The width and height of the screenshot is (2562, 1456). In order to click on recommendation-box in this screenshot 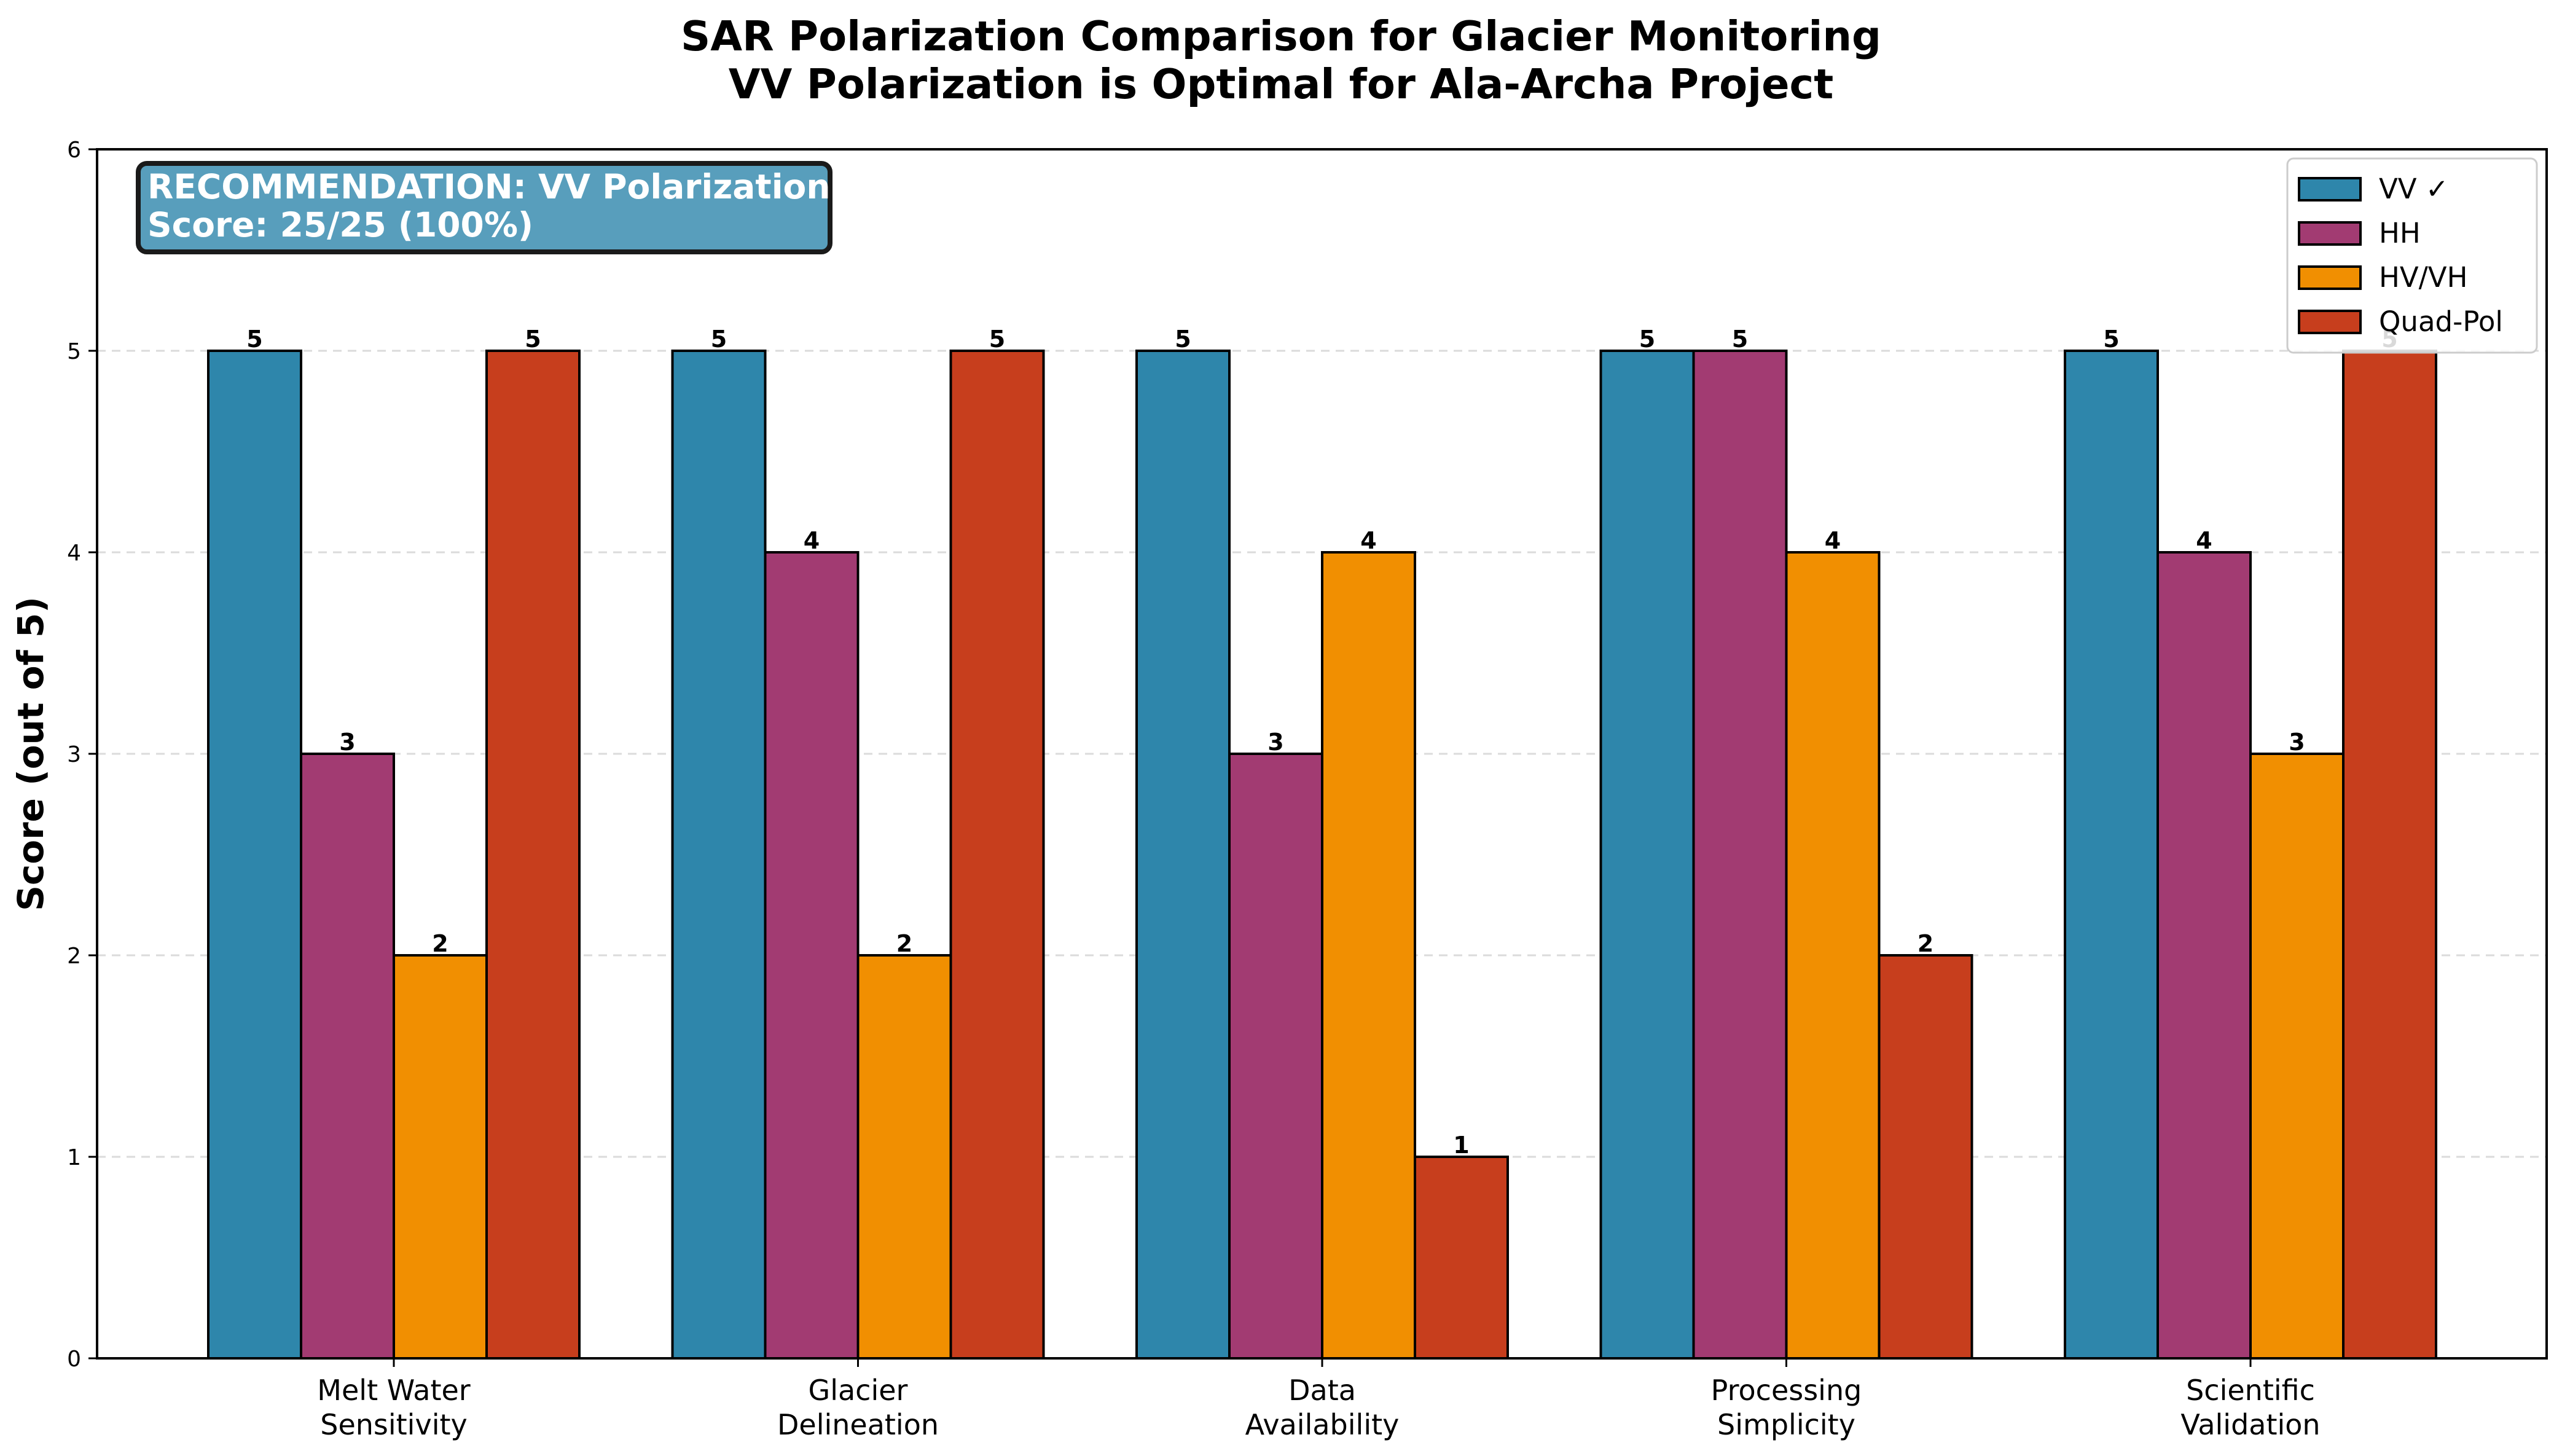, I will do `click(484, 207)`.